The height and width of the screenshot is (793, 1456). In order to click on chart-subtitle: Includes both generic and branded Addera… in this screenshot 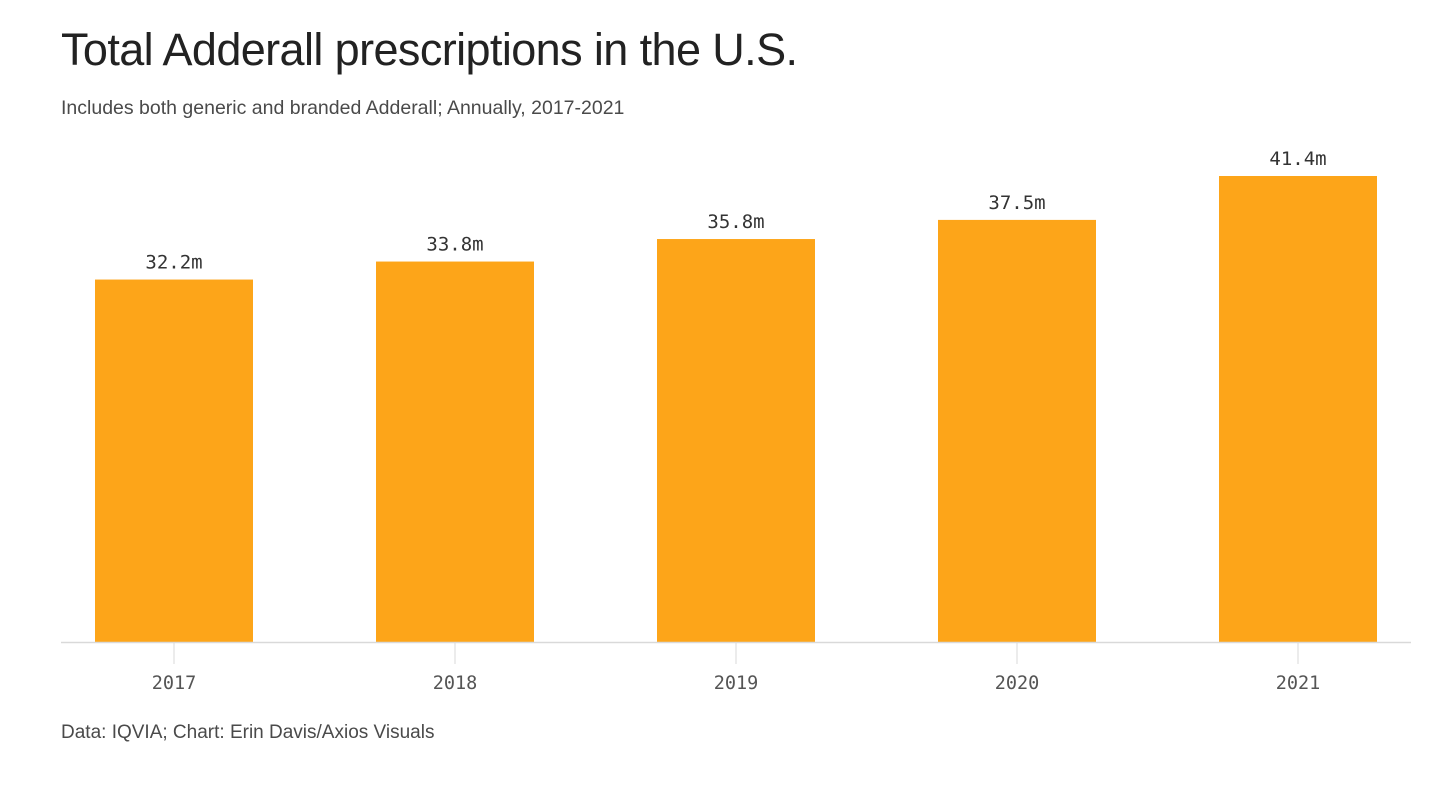, I will do `click(343, 108)`.